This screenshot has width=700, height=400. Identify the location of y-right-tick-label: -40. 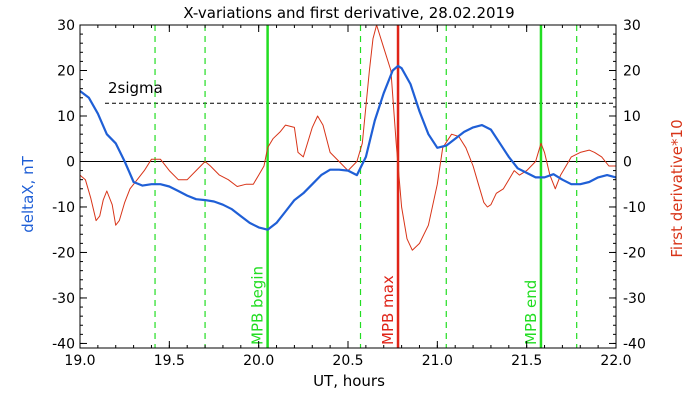
(634, 344).